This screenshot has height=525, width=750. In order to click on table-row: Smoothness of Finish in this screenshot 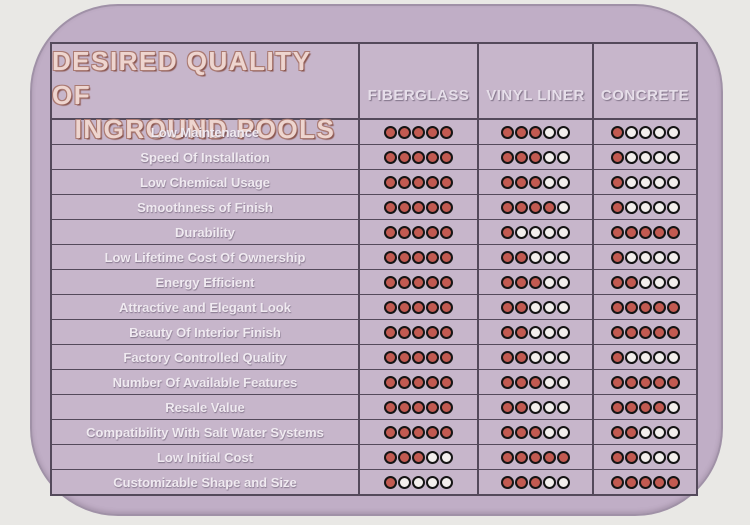, I will do `click(374, 207)`.